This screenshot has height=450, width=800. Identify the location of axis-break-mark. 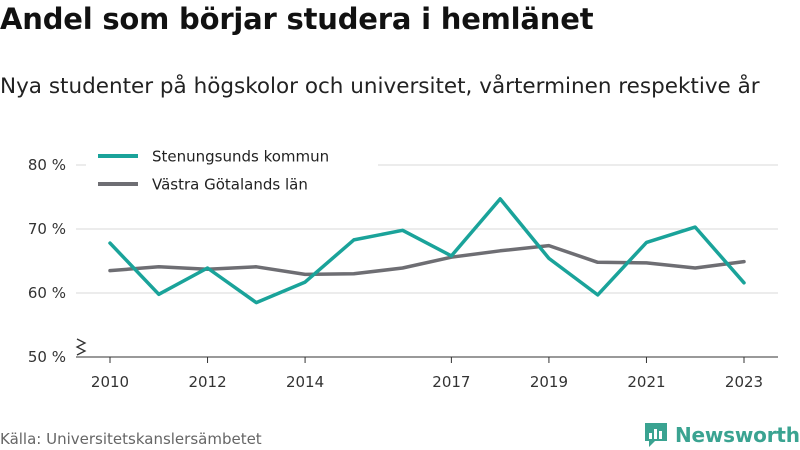
(81, 347).